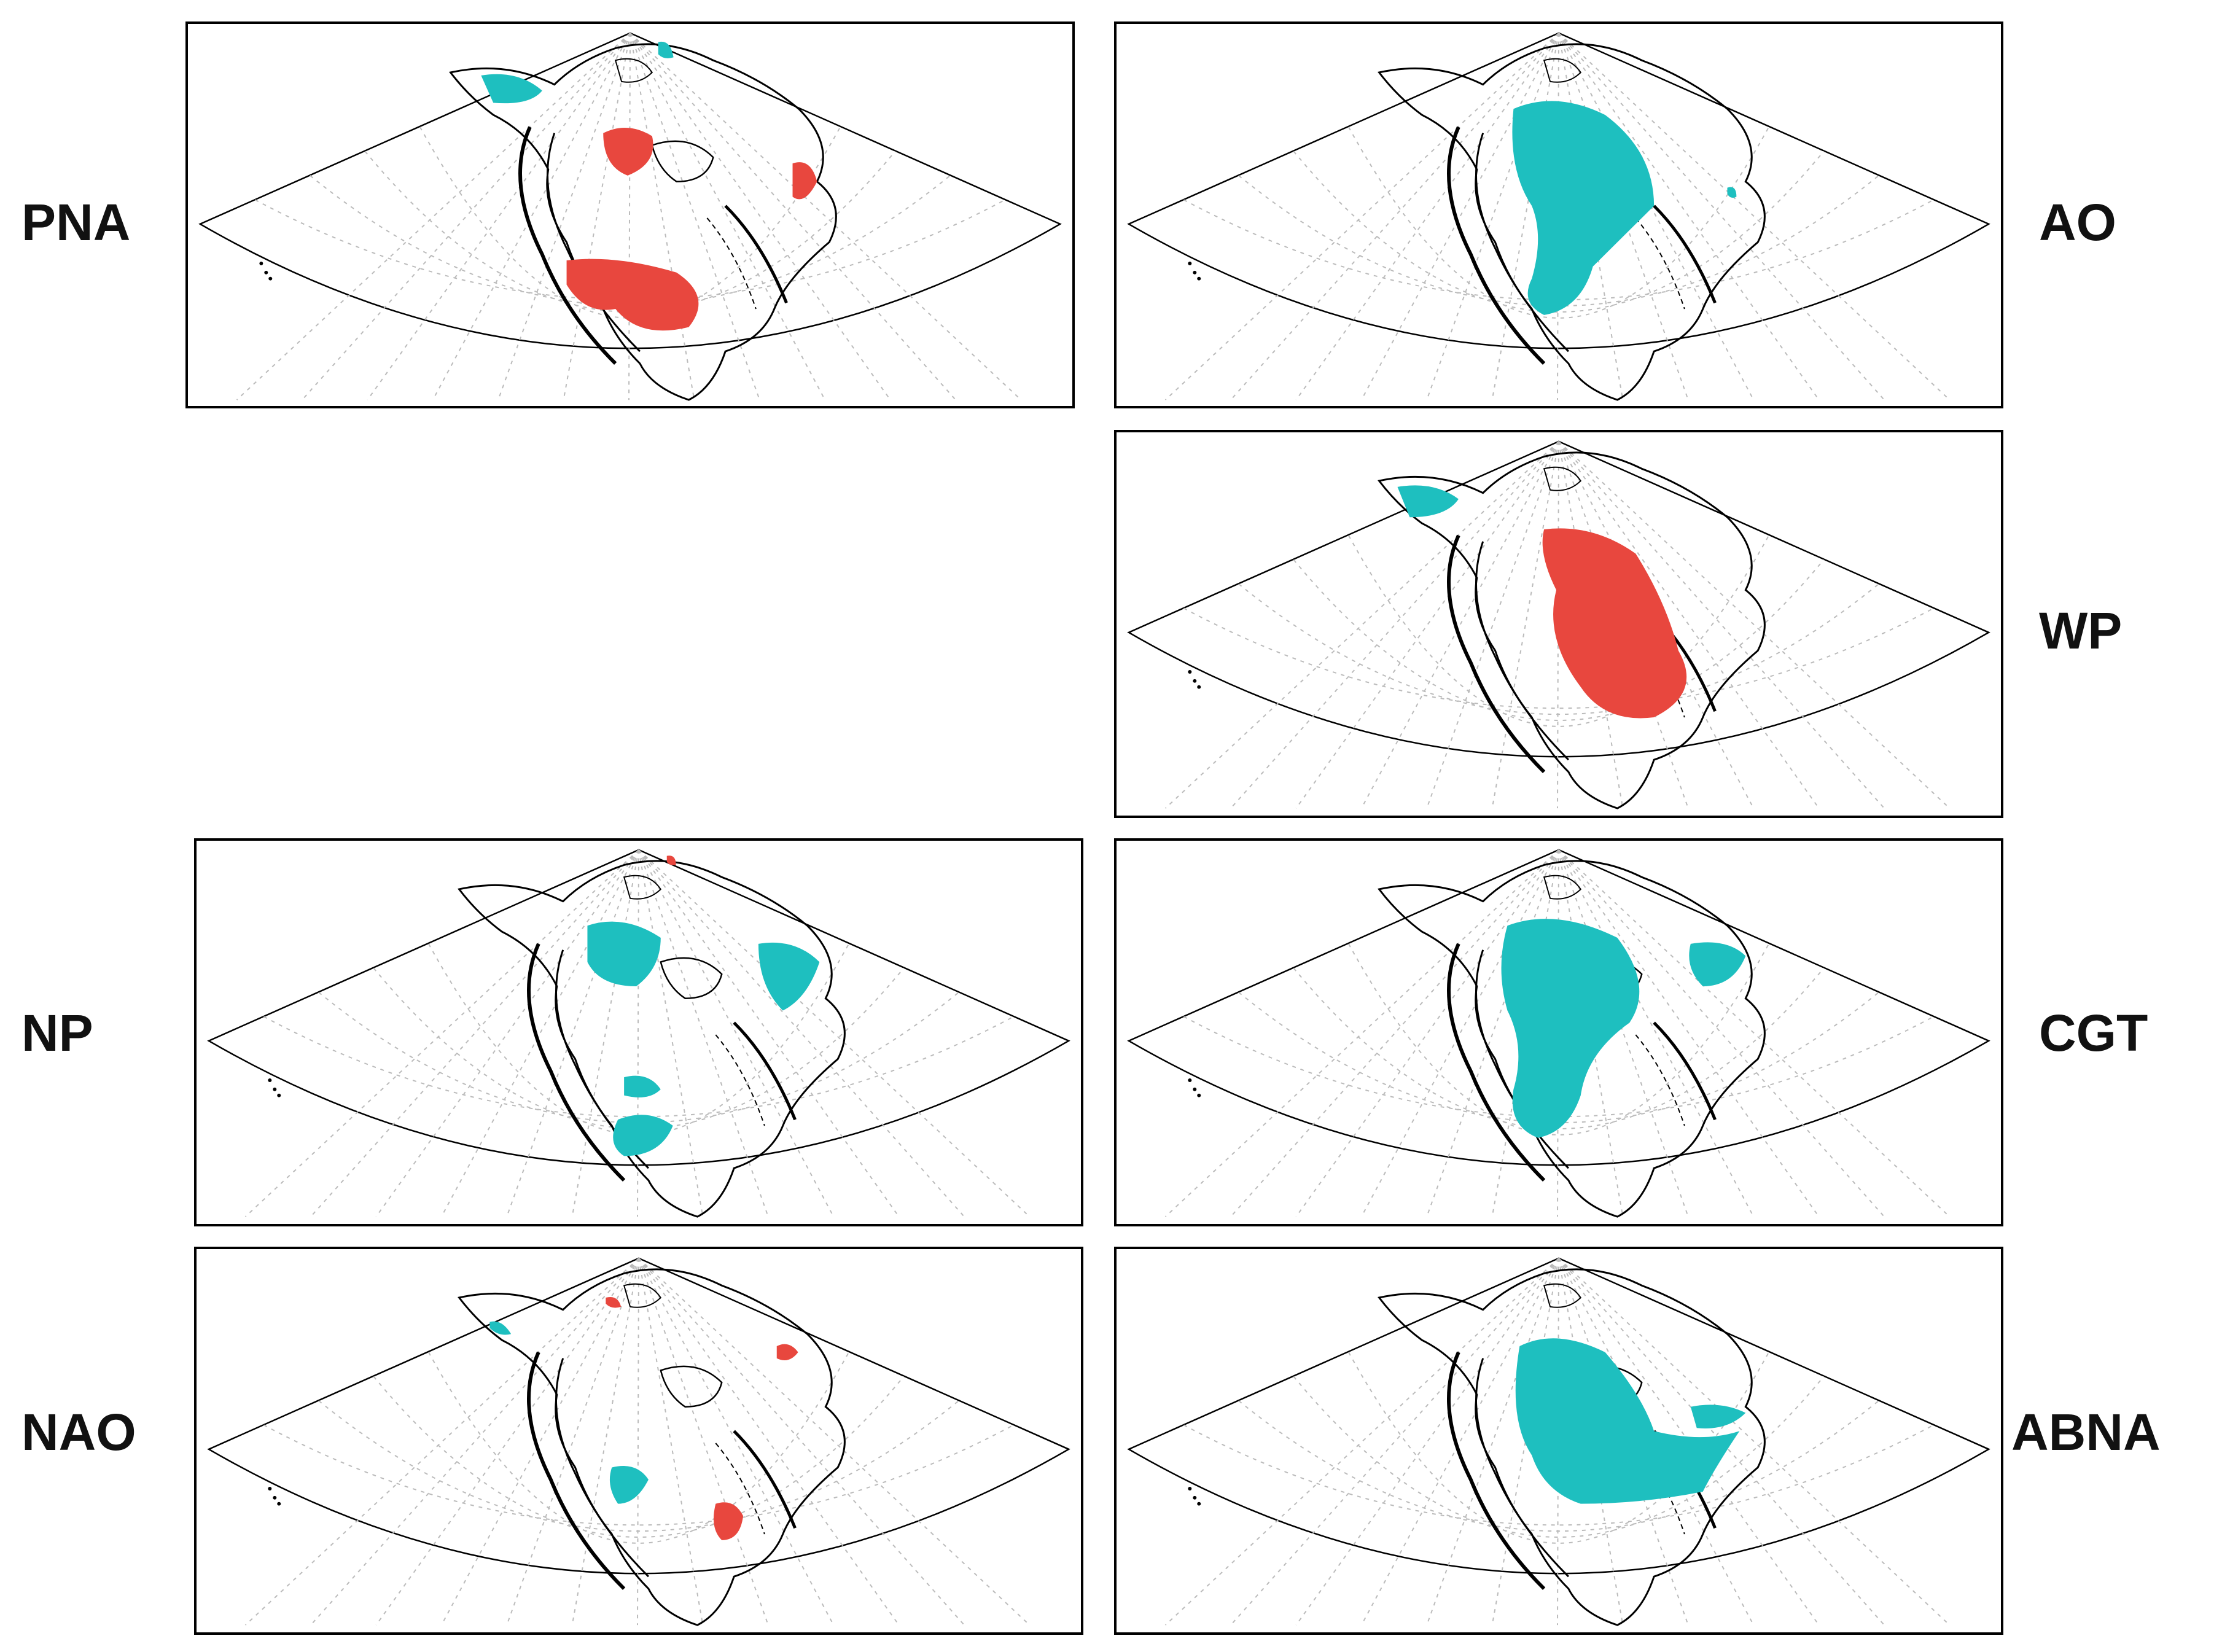 This screenshot has width=2222, height=1652. I want to click on panel-np, so click(638, 1032).